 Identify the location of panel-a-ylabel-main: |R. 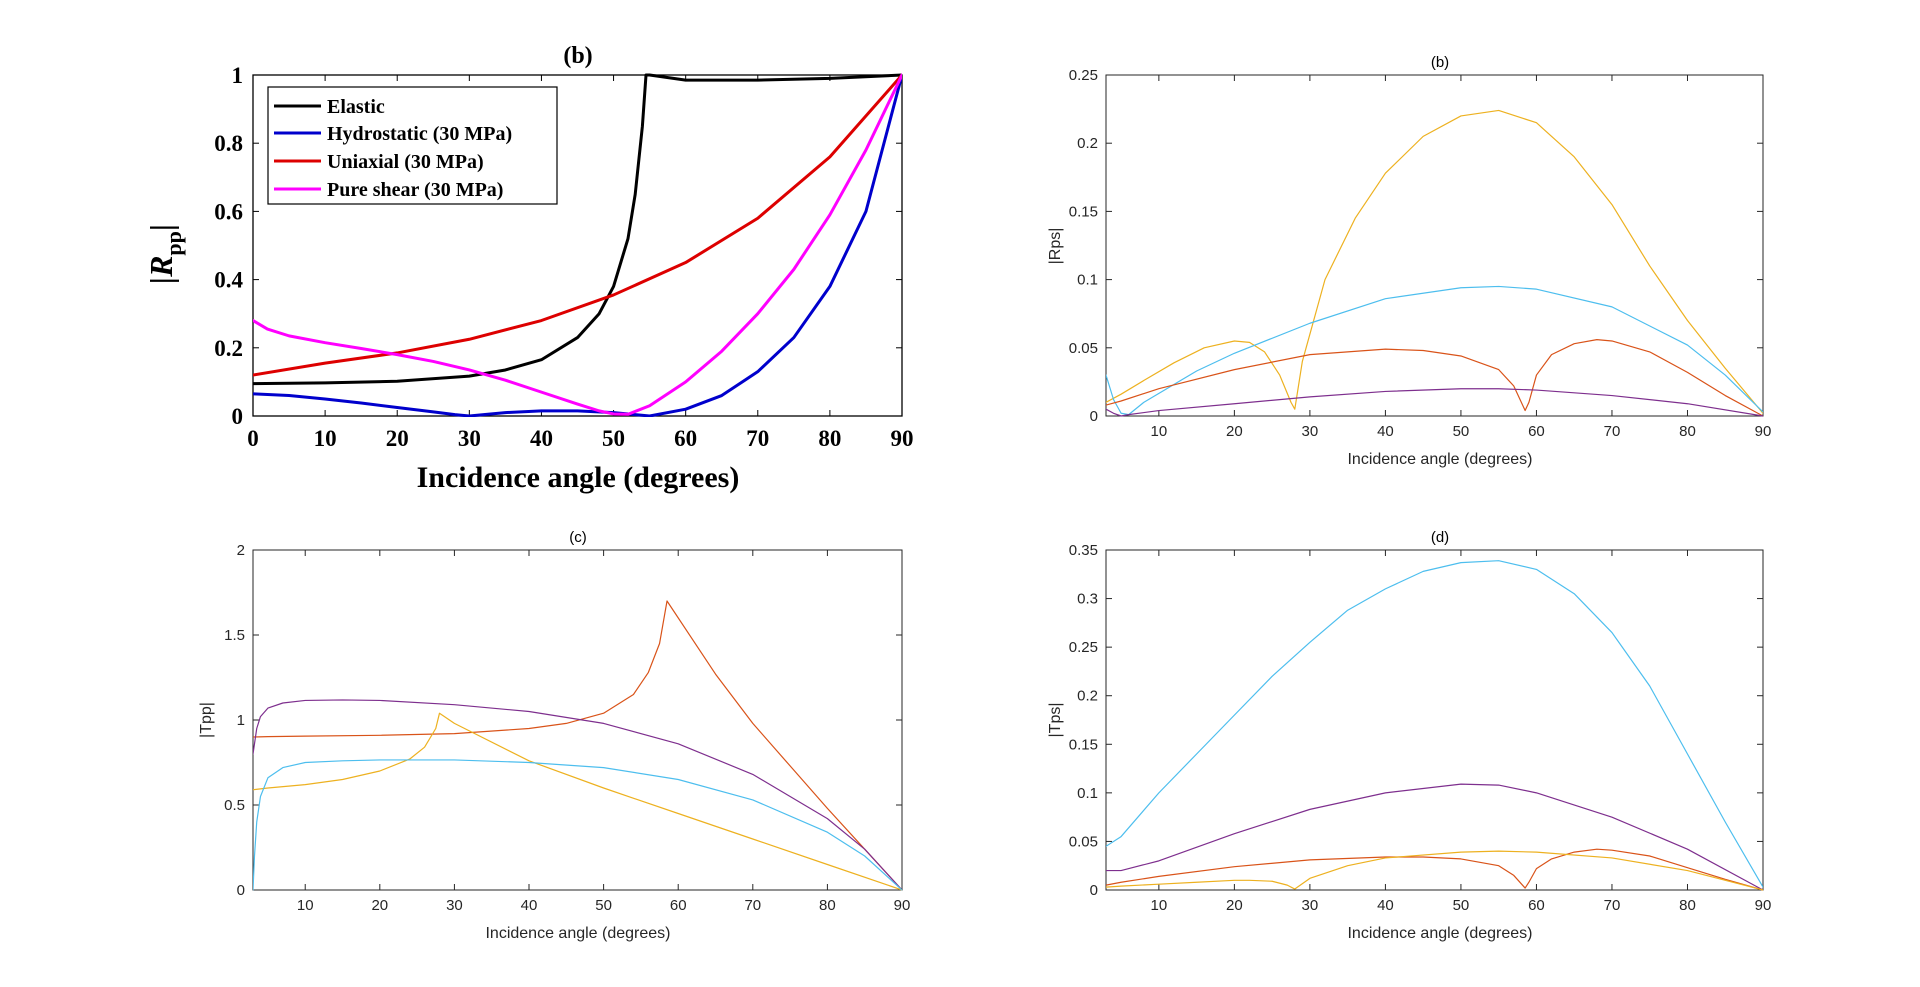
(161, 270).